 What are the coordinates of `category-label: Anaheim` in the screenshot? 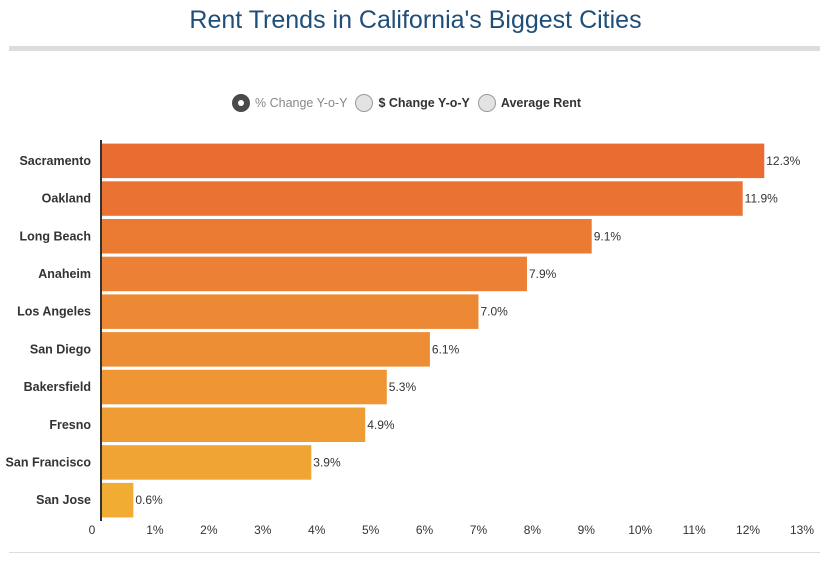 It's located at (64, 274).